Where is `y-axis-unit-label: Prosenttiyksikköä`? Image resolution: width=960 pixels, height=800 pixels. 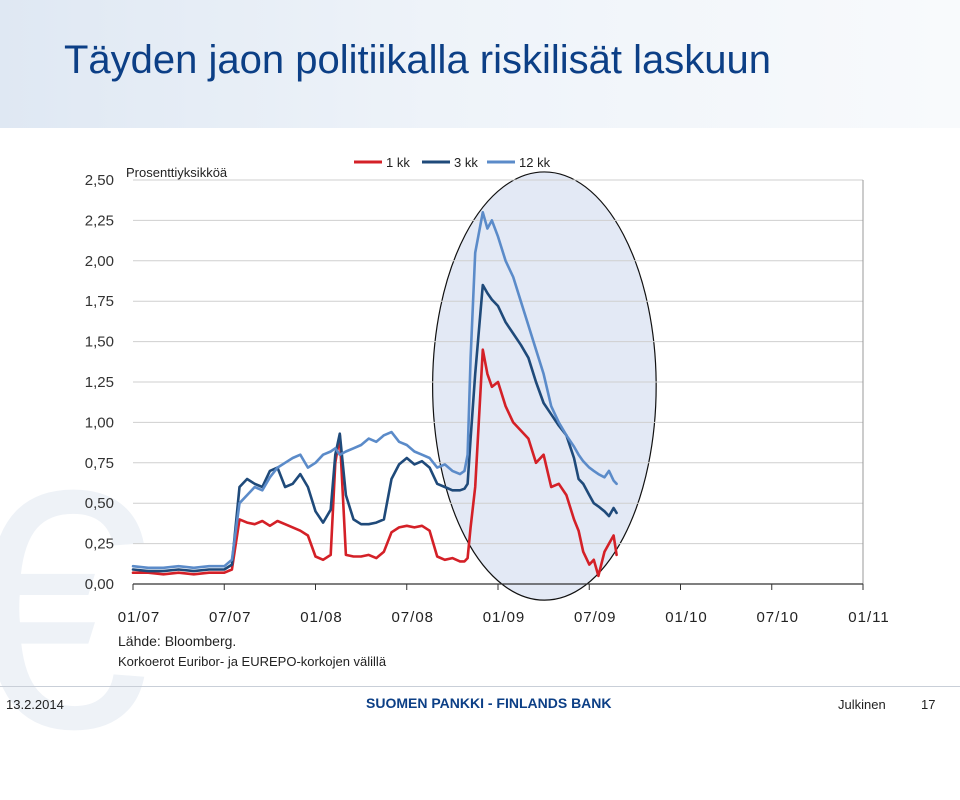 y-axis-unit-label: Prosenttiyksikköä is located at coordinates (177, 172).